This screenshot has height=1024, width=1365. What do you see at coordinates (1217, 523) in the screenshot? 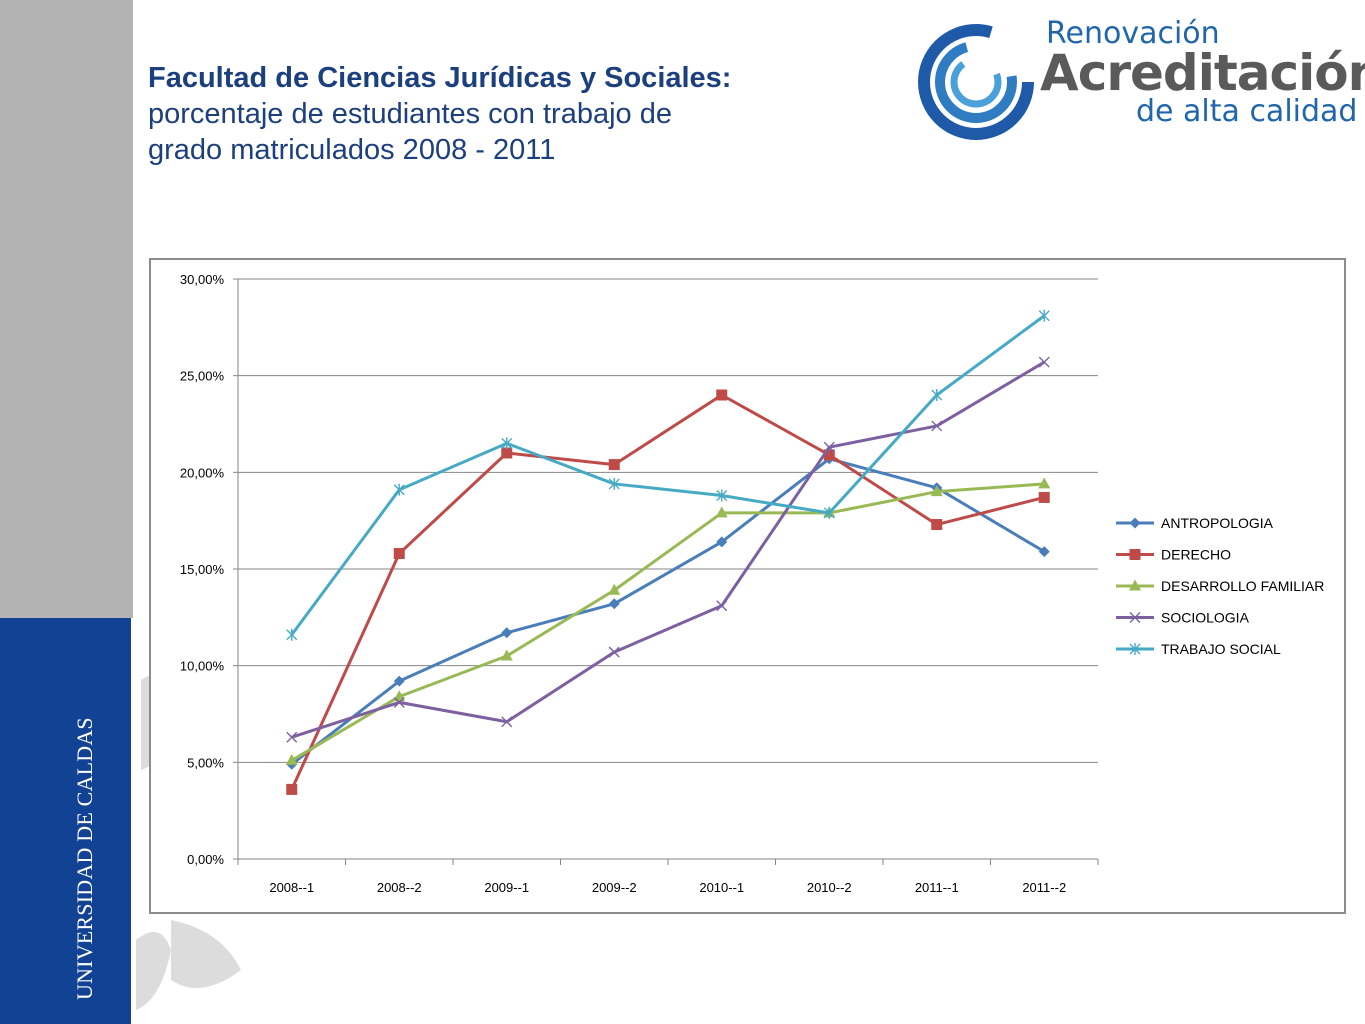
I see `legend-label: ANTROPOLOGIA` at bounding box center [1217, 523].